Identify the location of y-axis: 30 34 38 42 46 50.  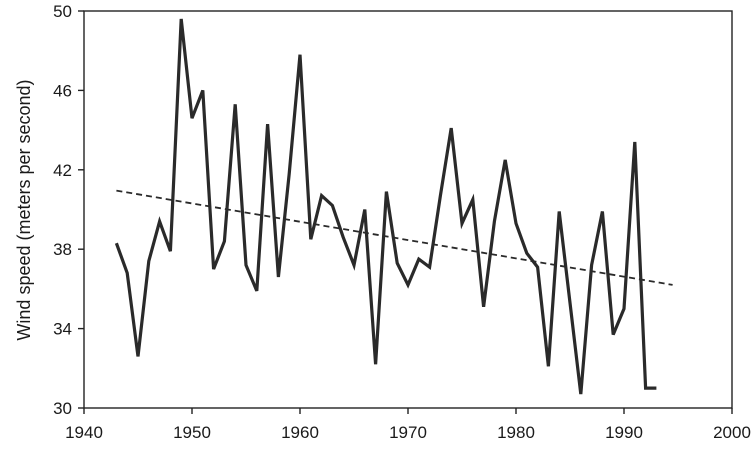
(68, 210).